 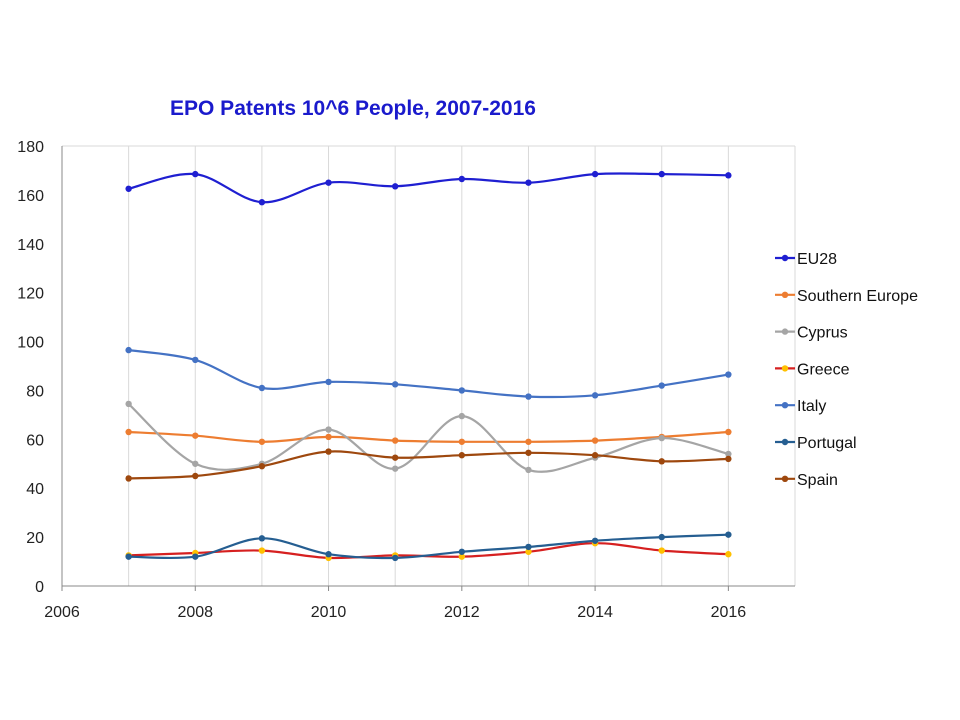 I want to click on series-line-eu28, so click(x=428, y=188).